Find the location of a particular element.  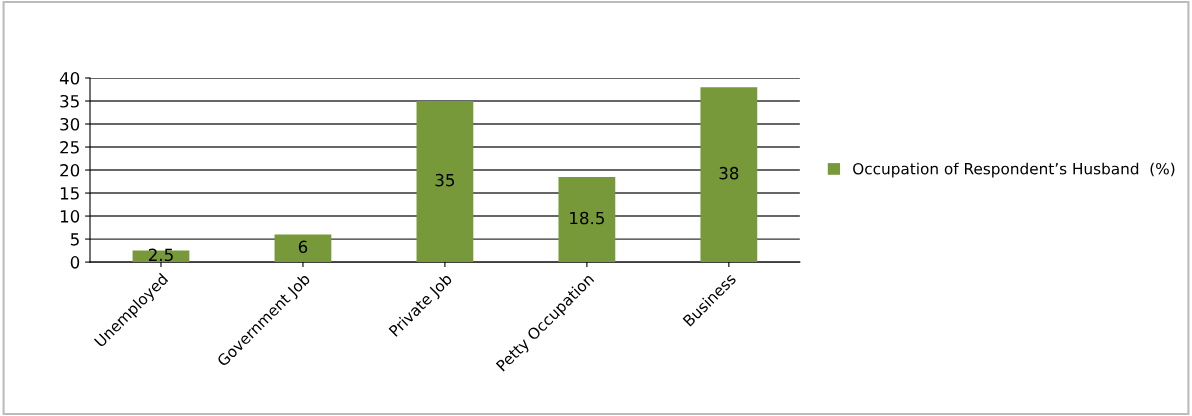

y-tick-label: 30 is located at coordinates (70, 124).